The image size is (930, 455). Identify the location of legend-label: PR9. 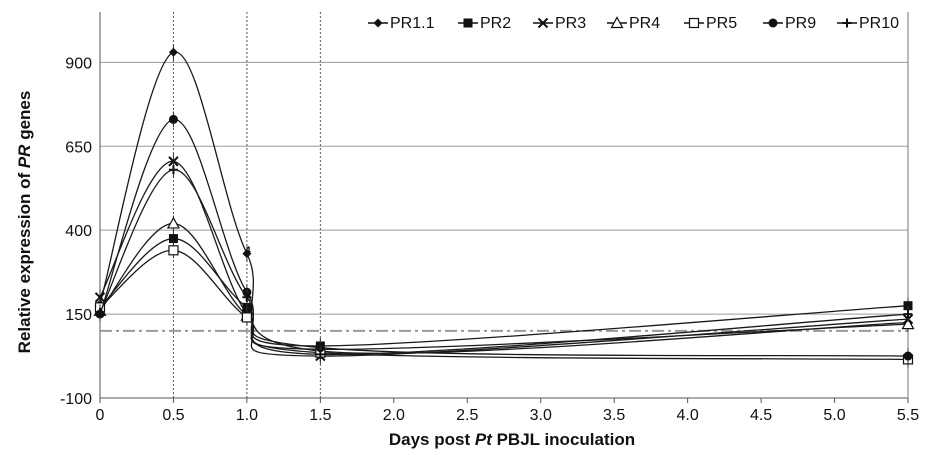
(800, 23).